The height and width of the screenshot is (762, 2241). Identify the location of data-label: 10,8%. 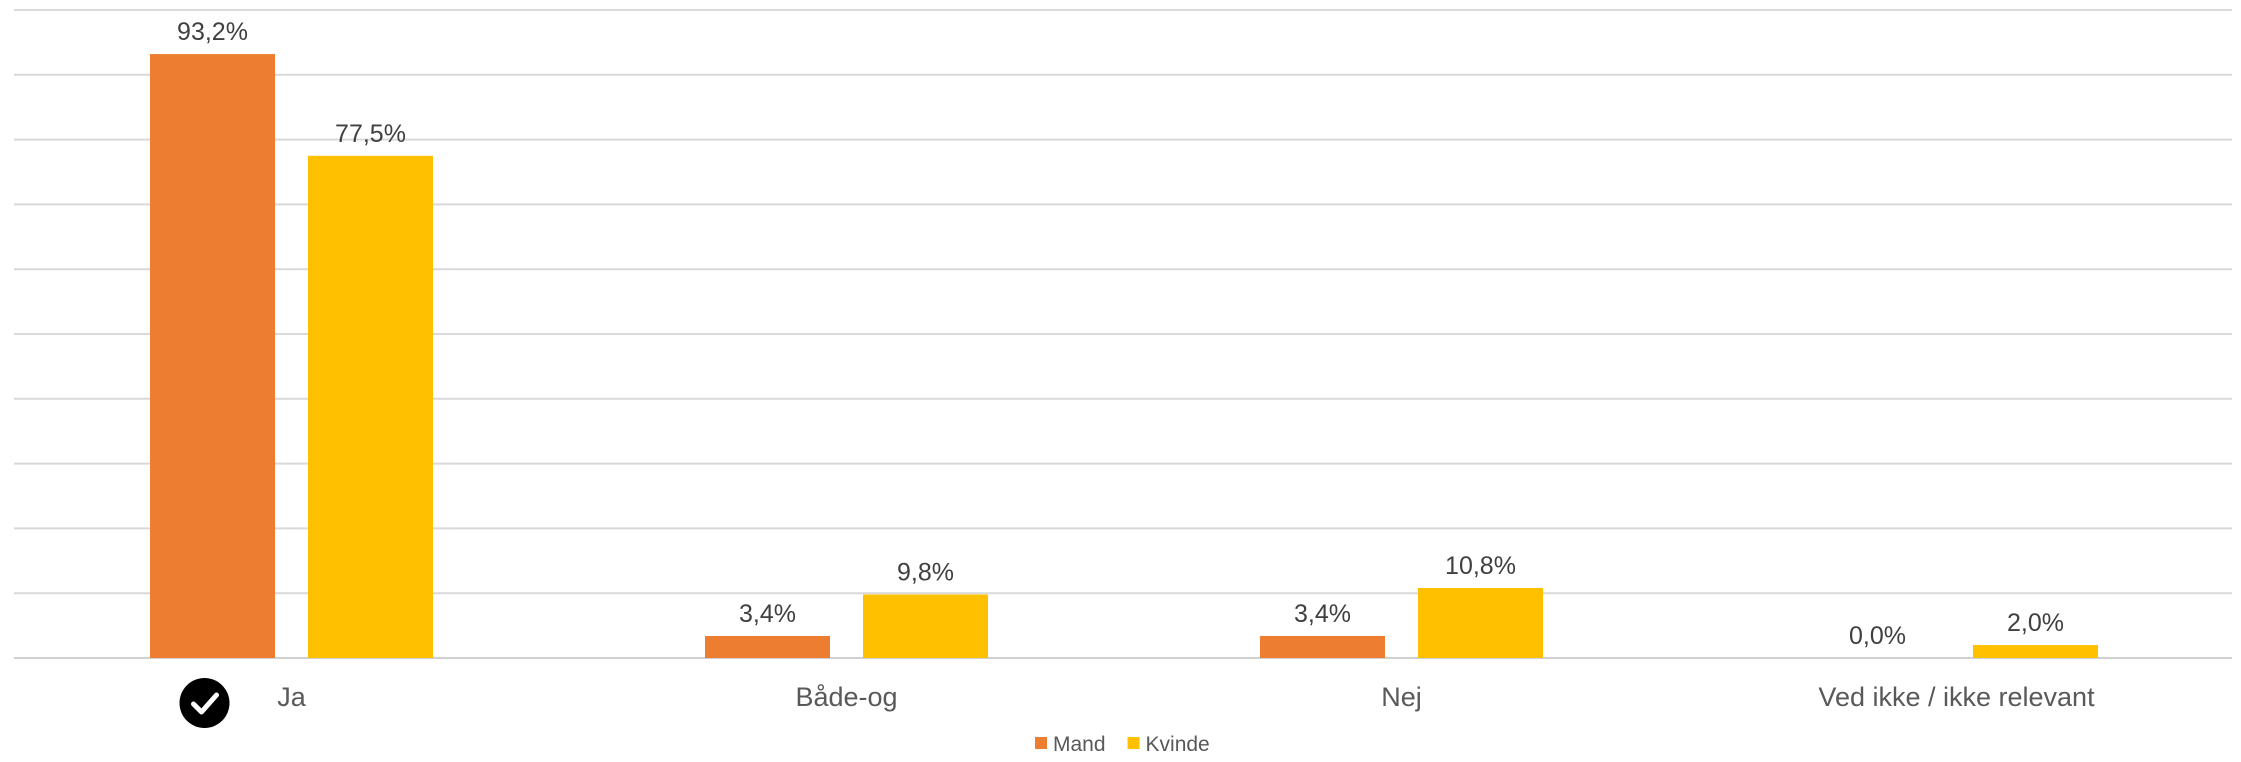
(1480, 566).